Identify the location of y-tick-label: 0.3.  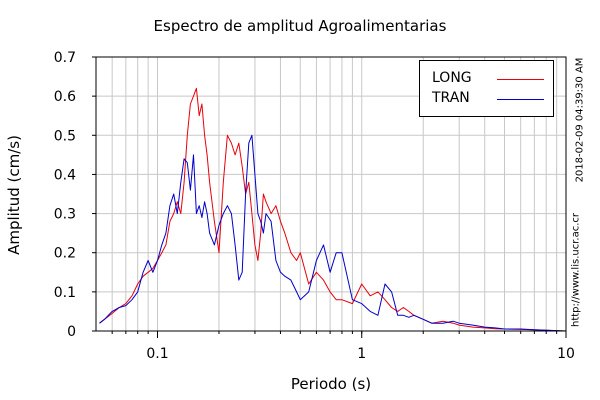
(65, 215).